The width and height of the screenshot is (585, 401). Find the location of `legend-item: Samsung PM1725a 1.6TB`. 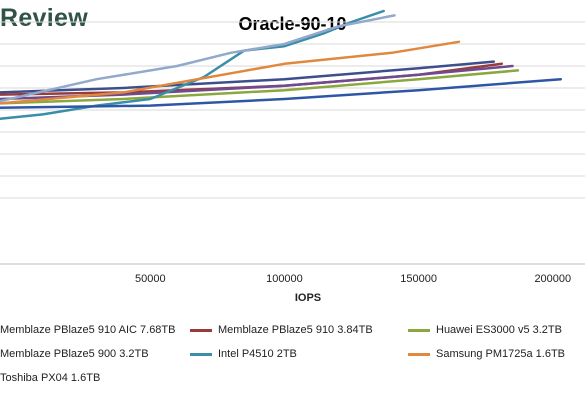

legend-item: Samsung PM1725a 1.6TB is located at coordinates (486, 354).